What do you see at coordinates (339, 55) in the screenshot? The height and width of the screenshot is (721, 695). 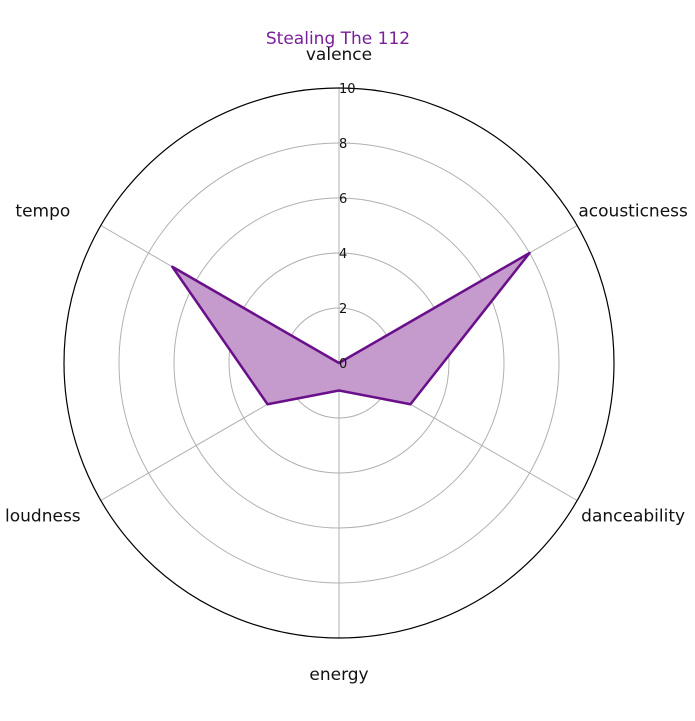 I see `axis-label-valence: valence` at bounding box center [339, 55].